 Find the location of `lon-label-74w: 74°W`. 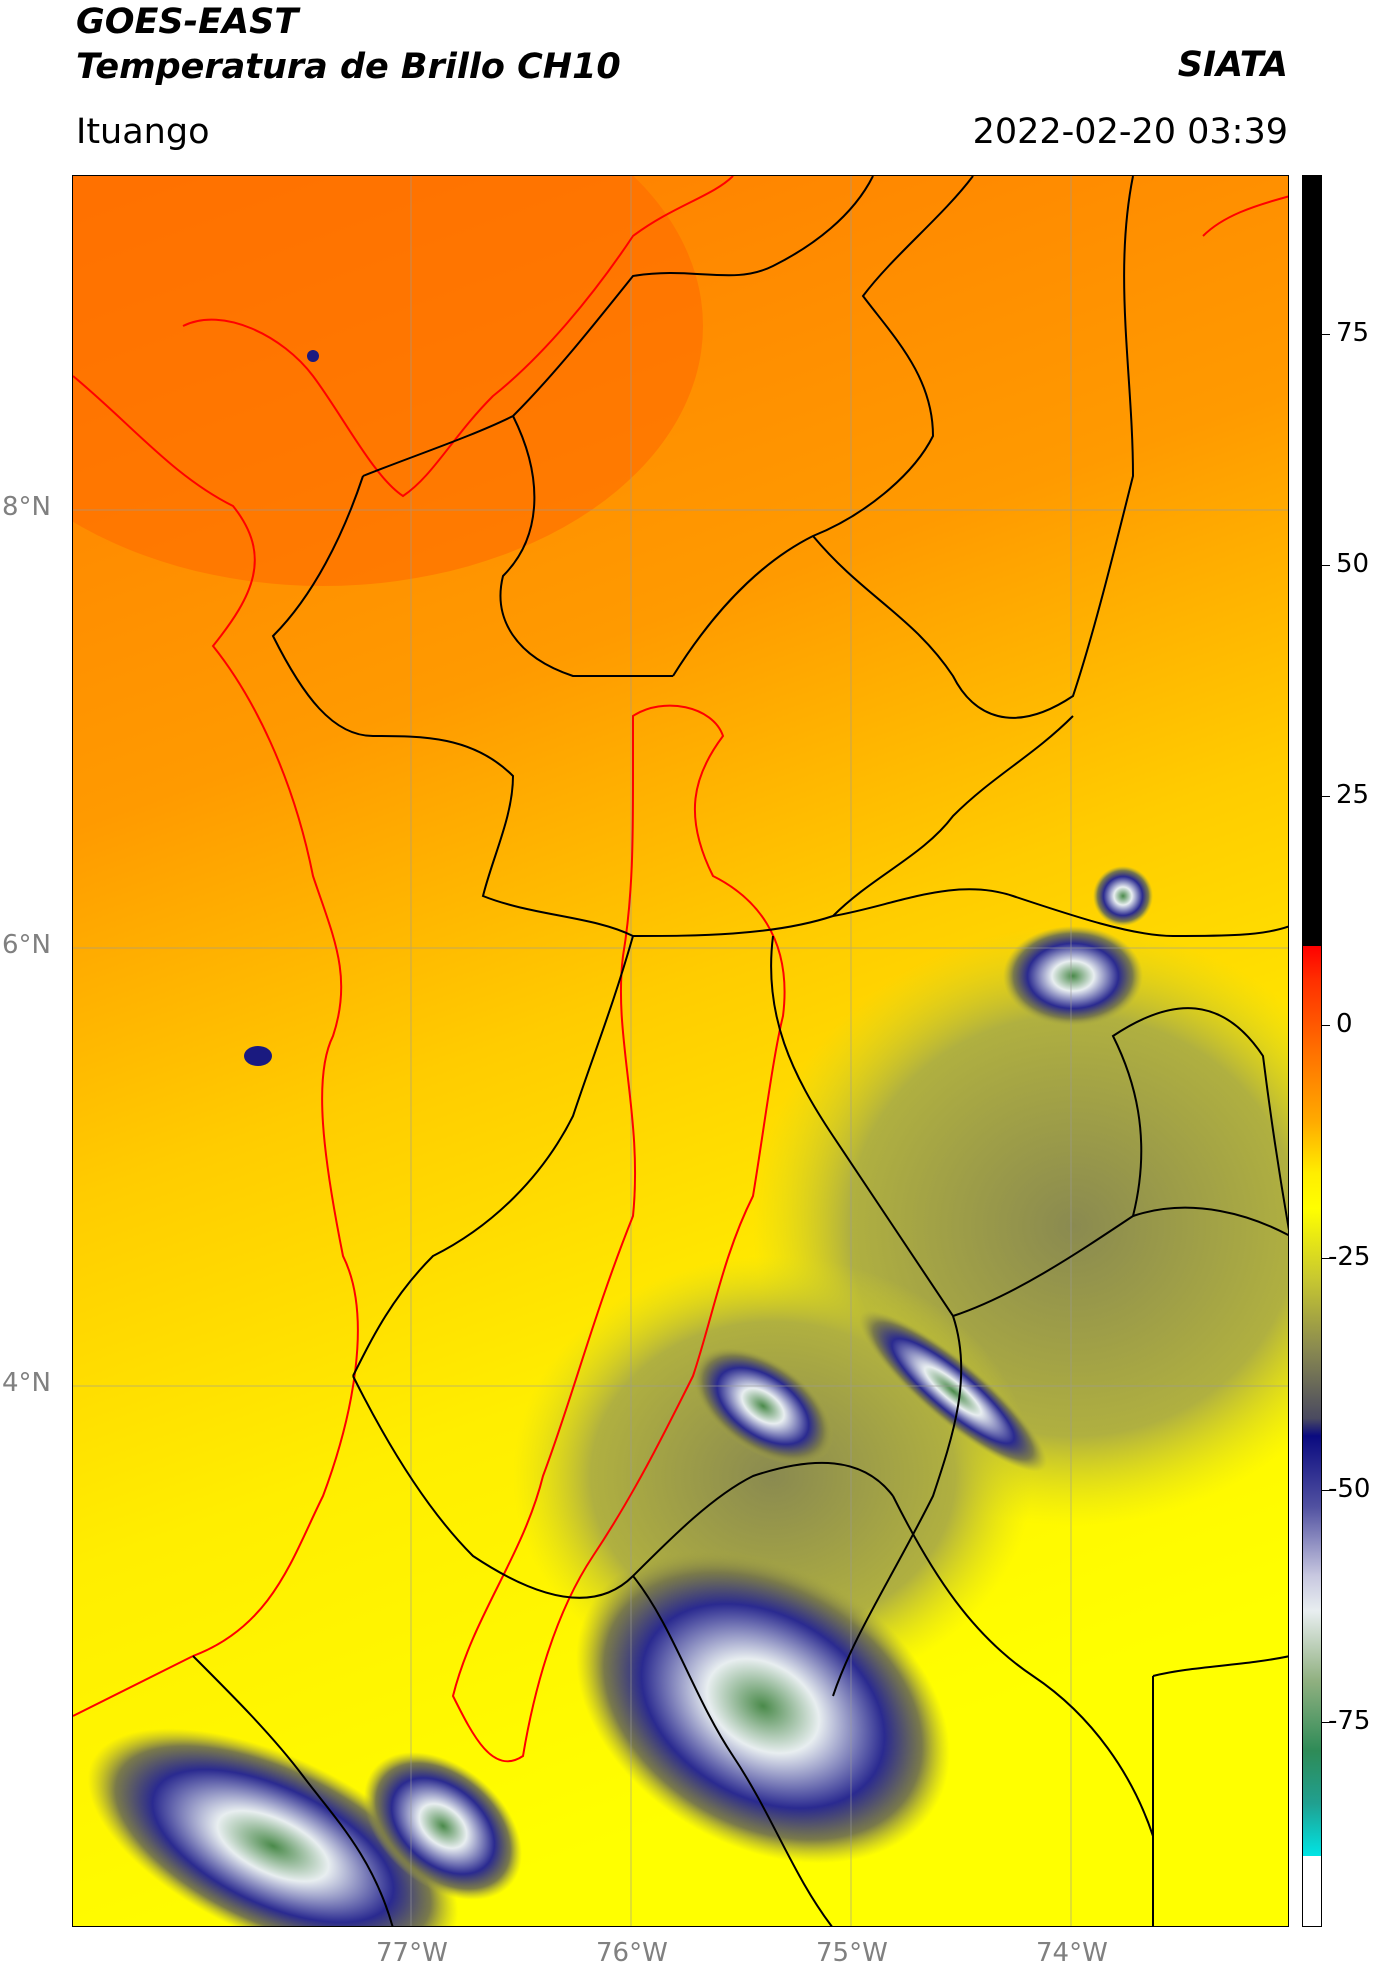

lon-label-74w: 74°W is located at coordinates (1072, 1953).